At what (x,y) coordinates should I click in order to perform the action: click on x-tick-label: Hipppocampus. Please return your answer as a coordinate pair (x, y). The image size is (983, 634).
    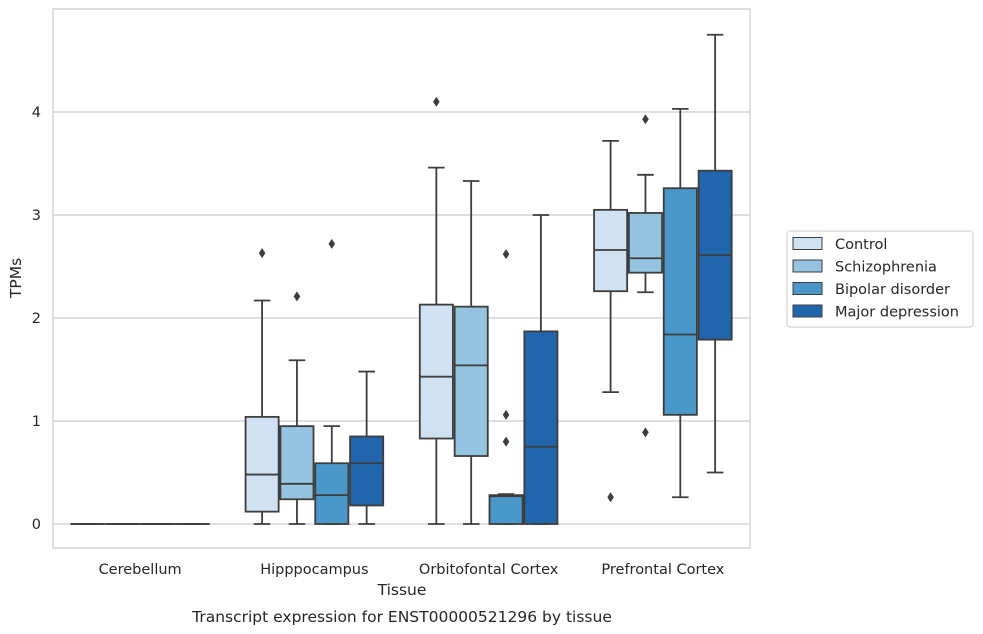
    Looking at the image, I should click on (314, 570).